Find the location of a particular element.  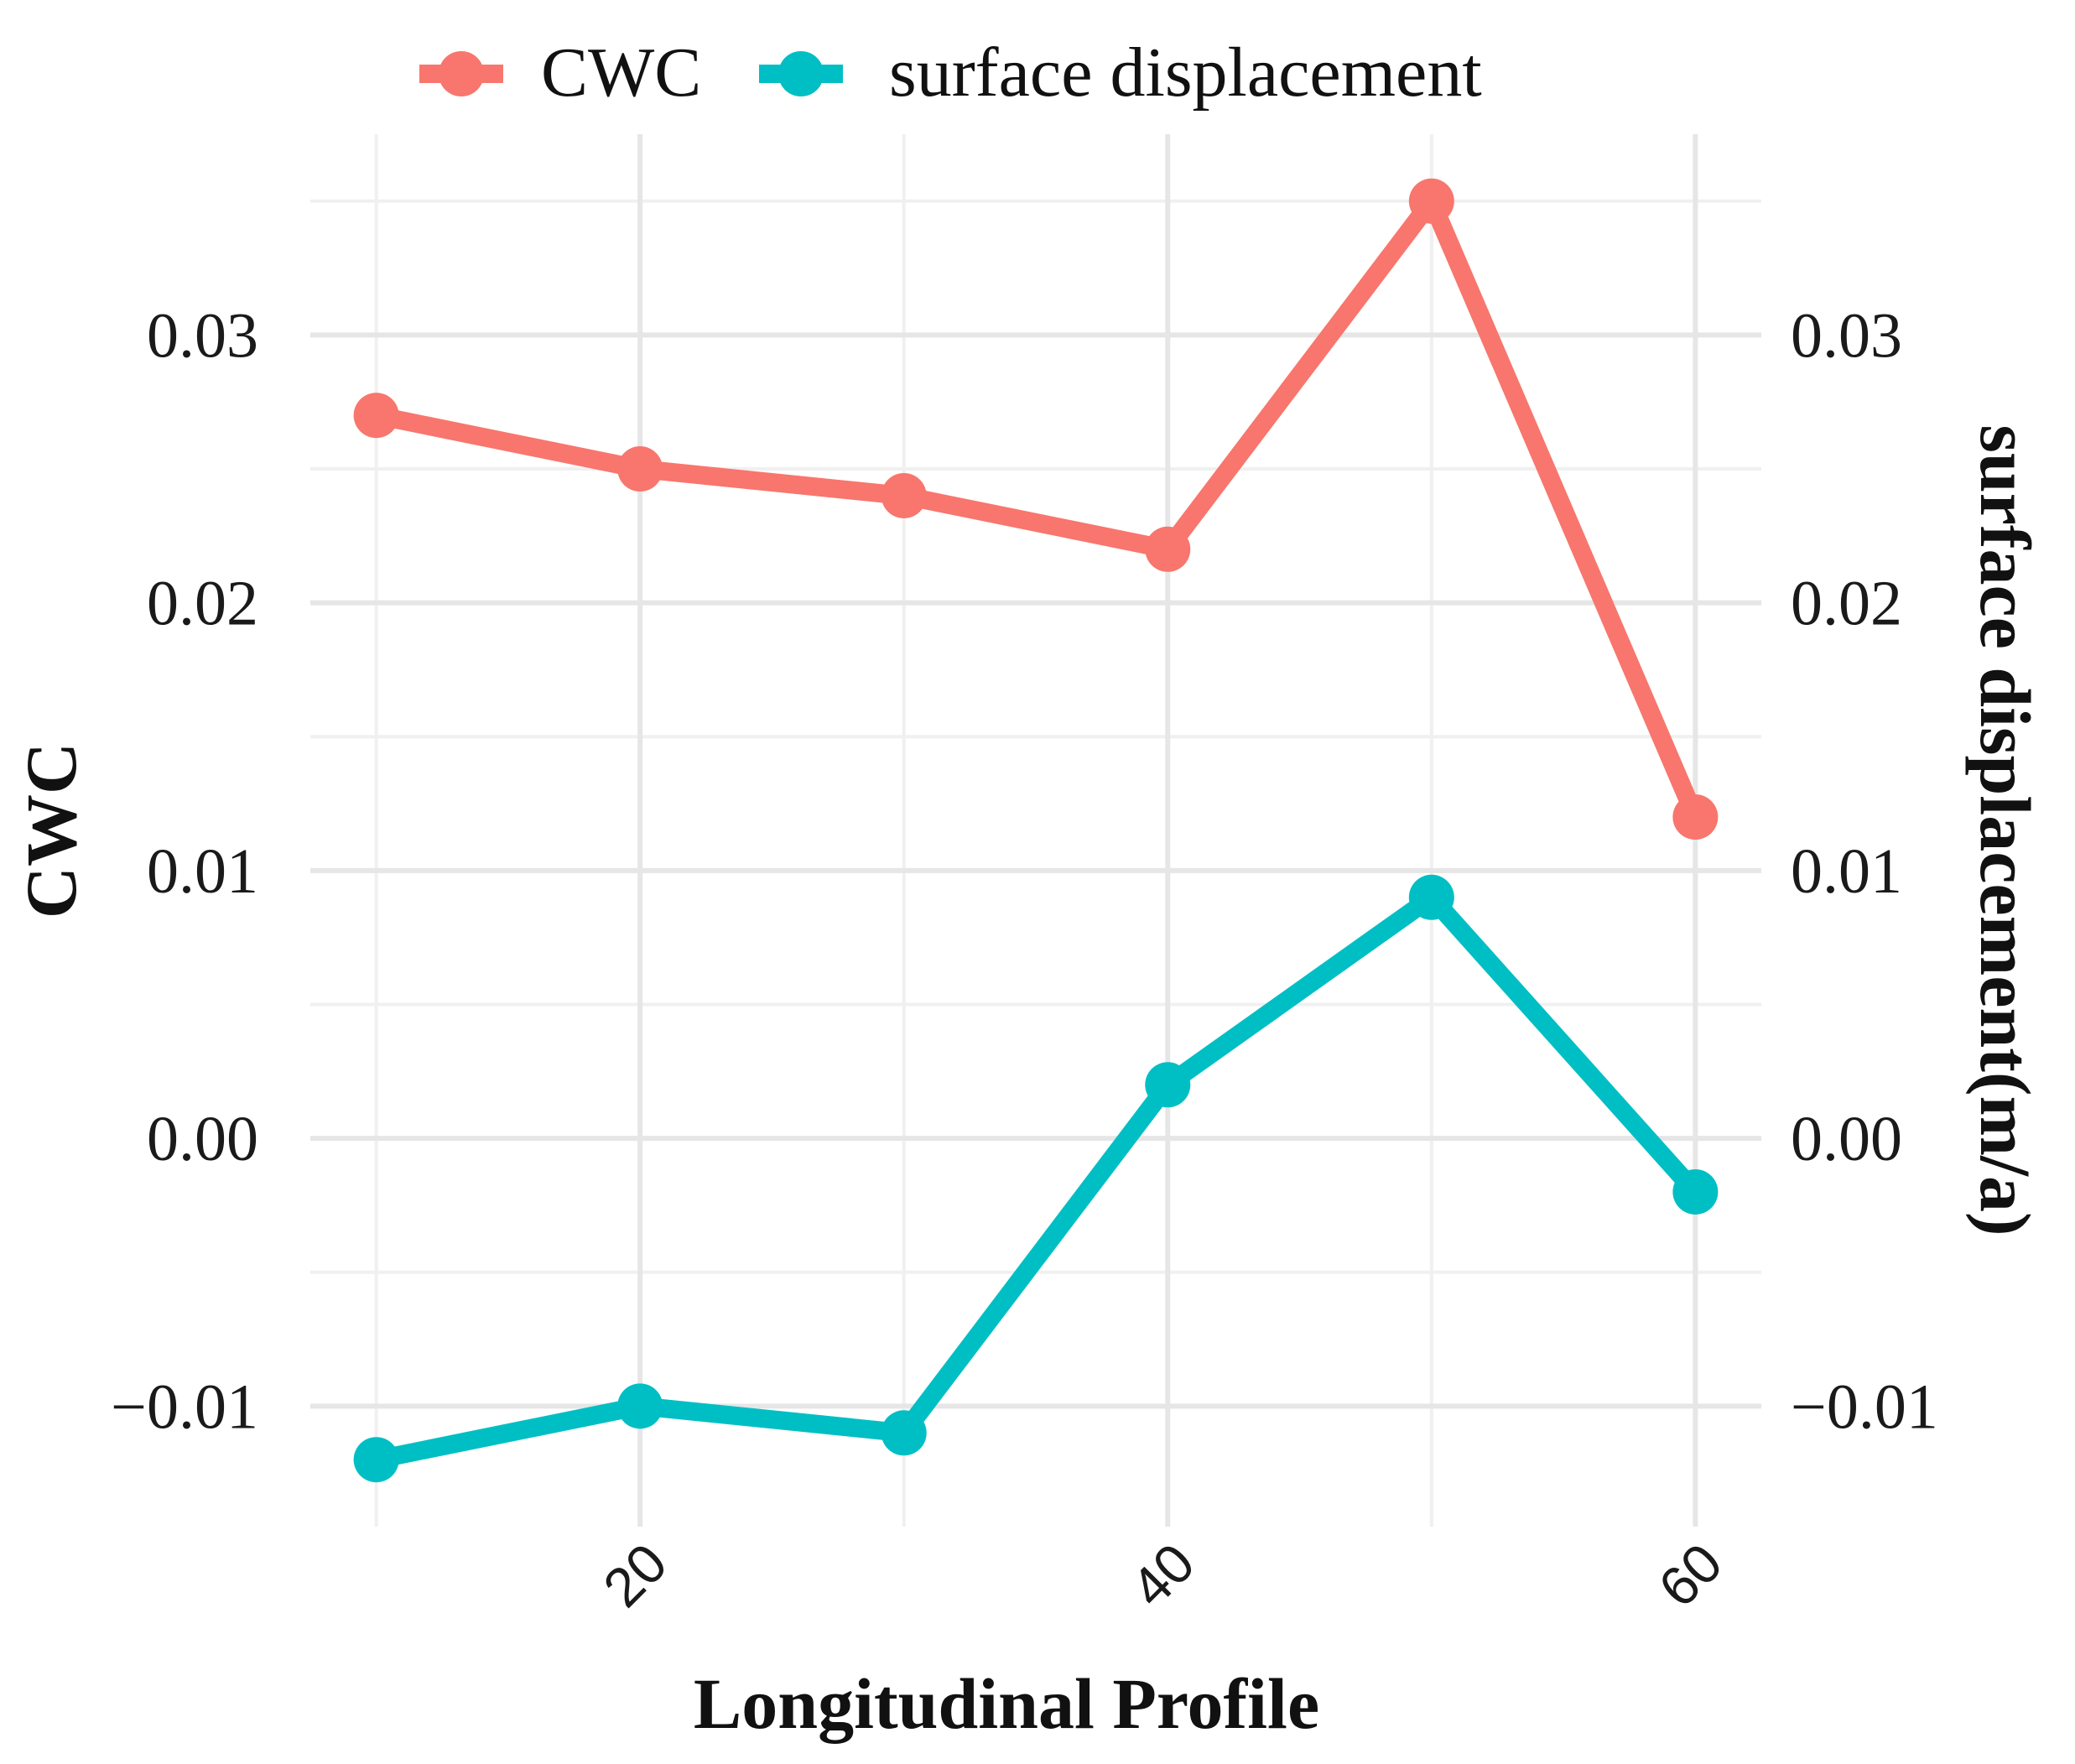

legend-item: surface displacement is located at coordinates (1120, 73).